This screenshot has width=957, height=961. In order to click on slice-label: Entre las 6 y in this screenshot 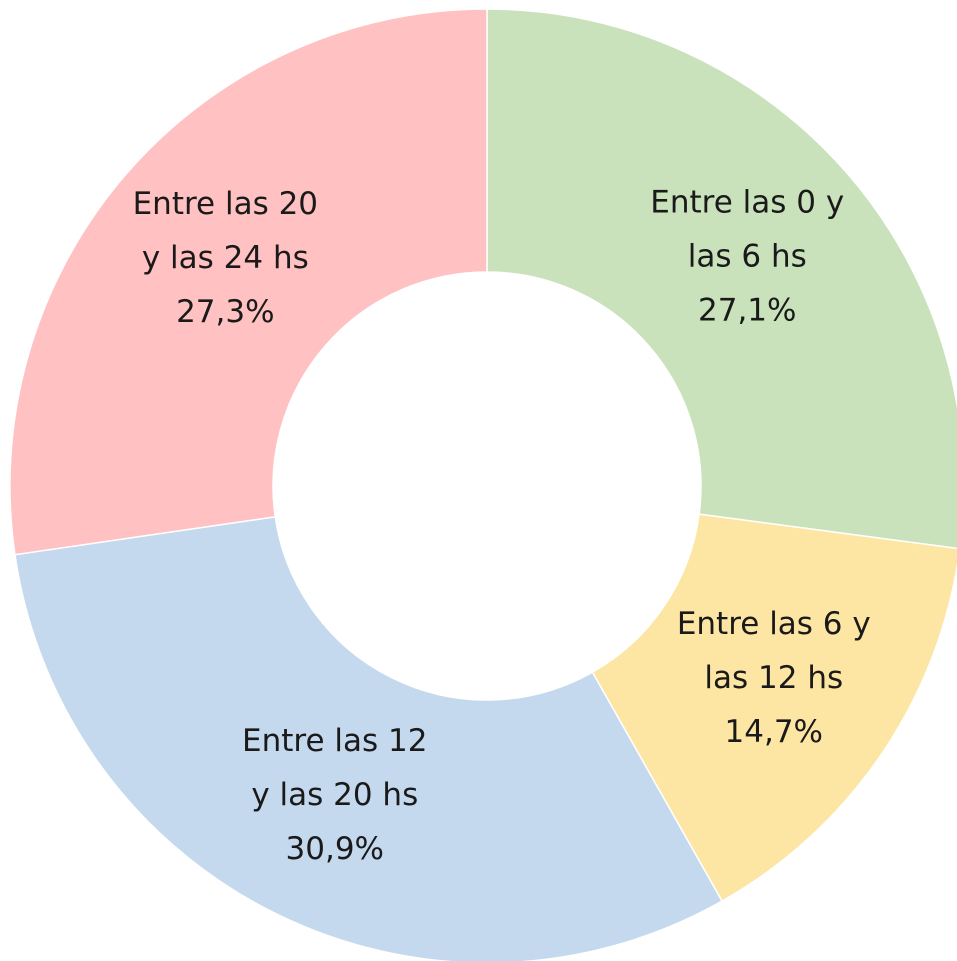, I will do `click(774, 624)`.